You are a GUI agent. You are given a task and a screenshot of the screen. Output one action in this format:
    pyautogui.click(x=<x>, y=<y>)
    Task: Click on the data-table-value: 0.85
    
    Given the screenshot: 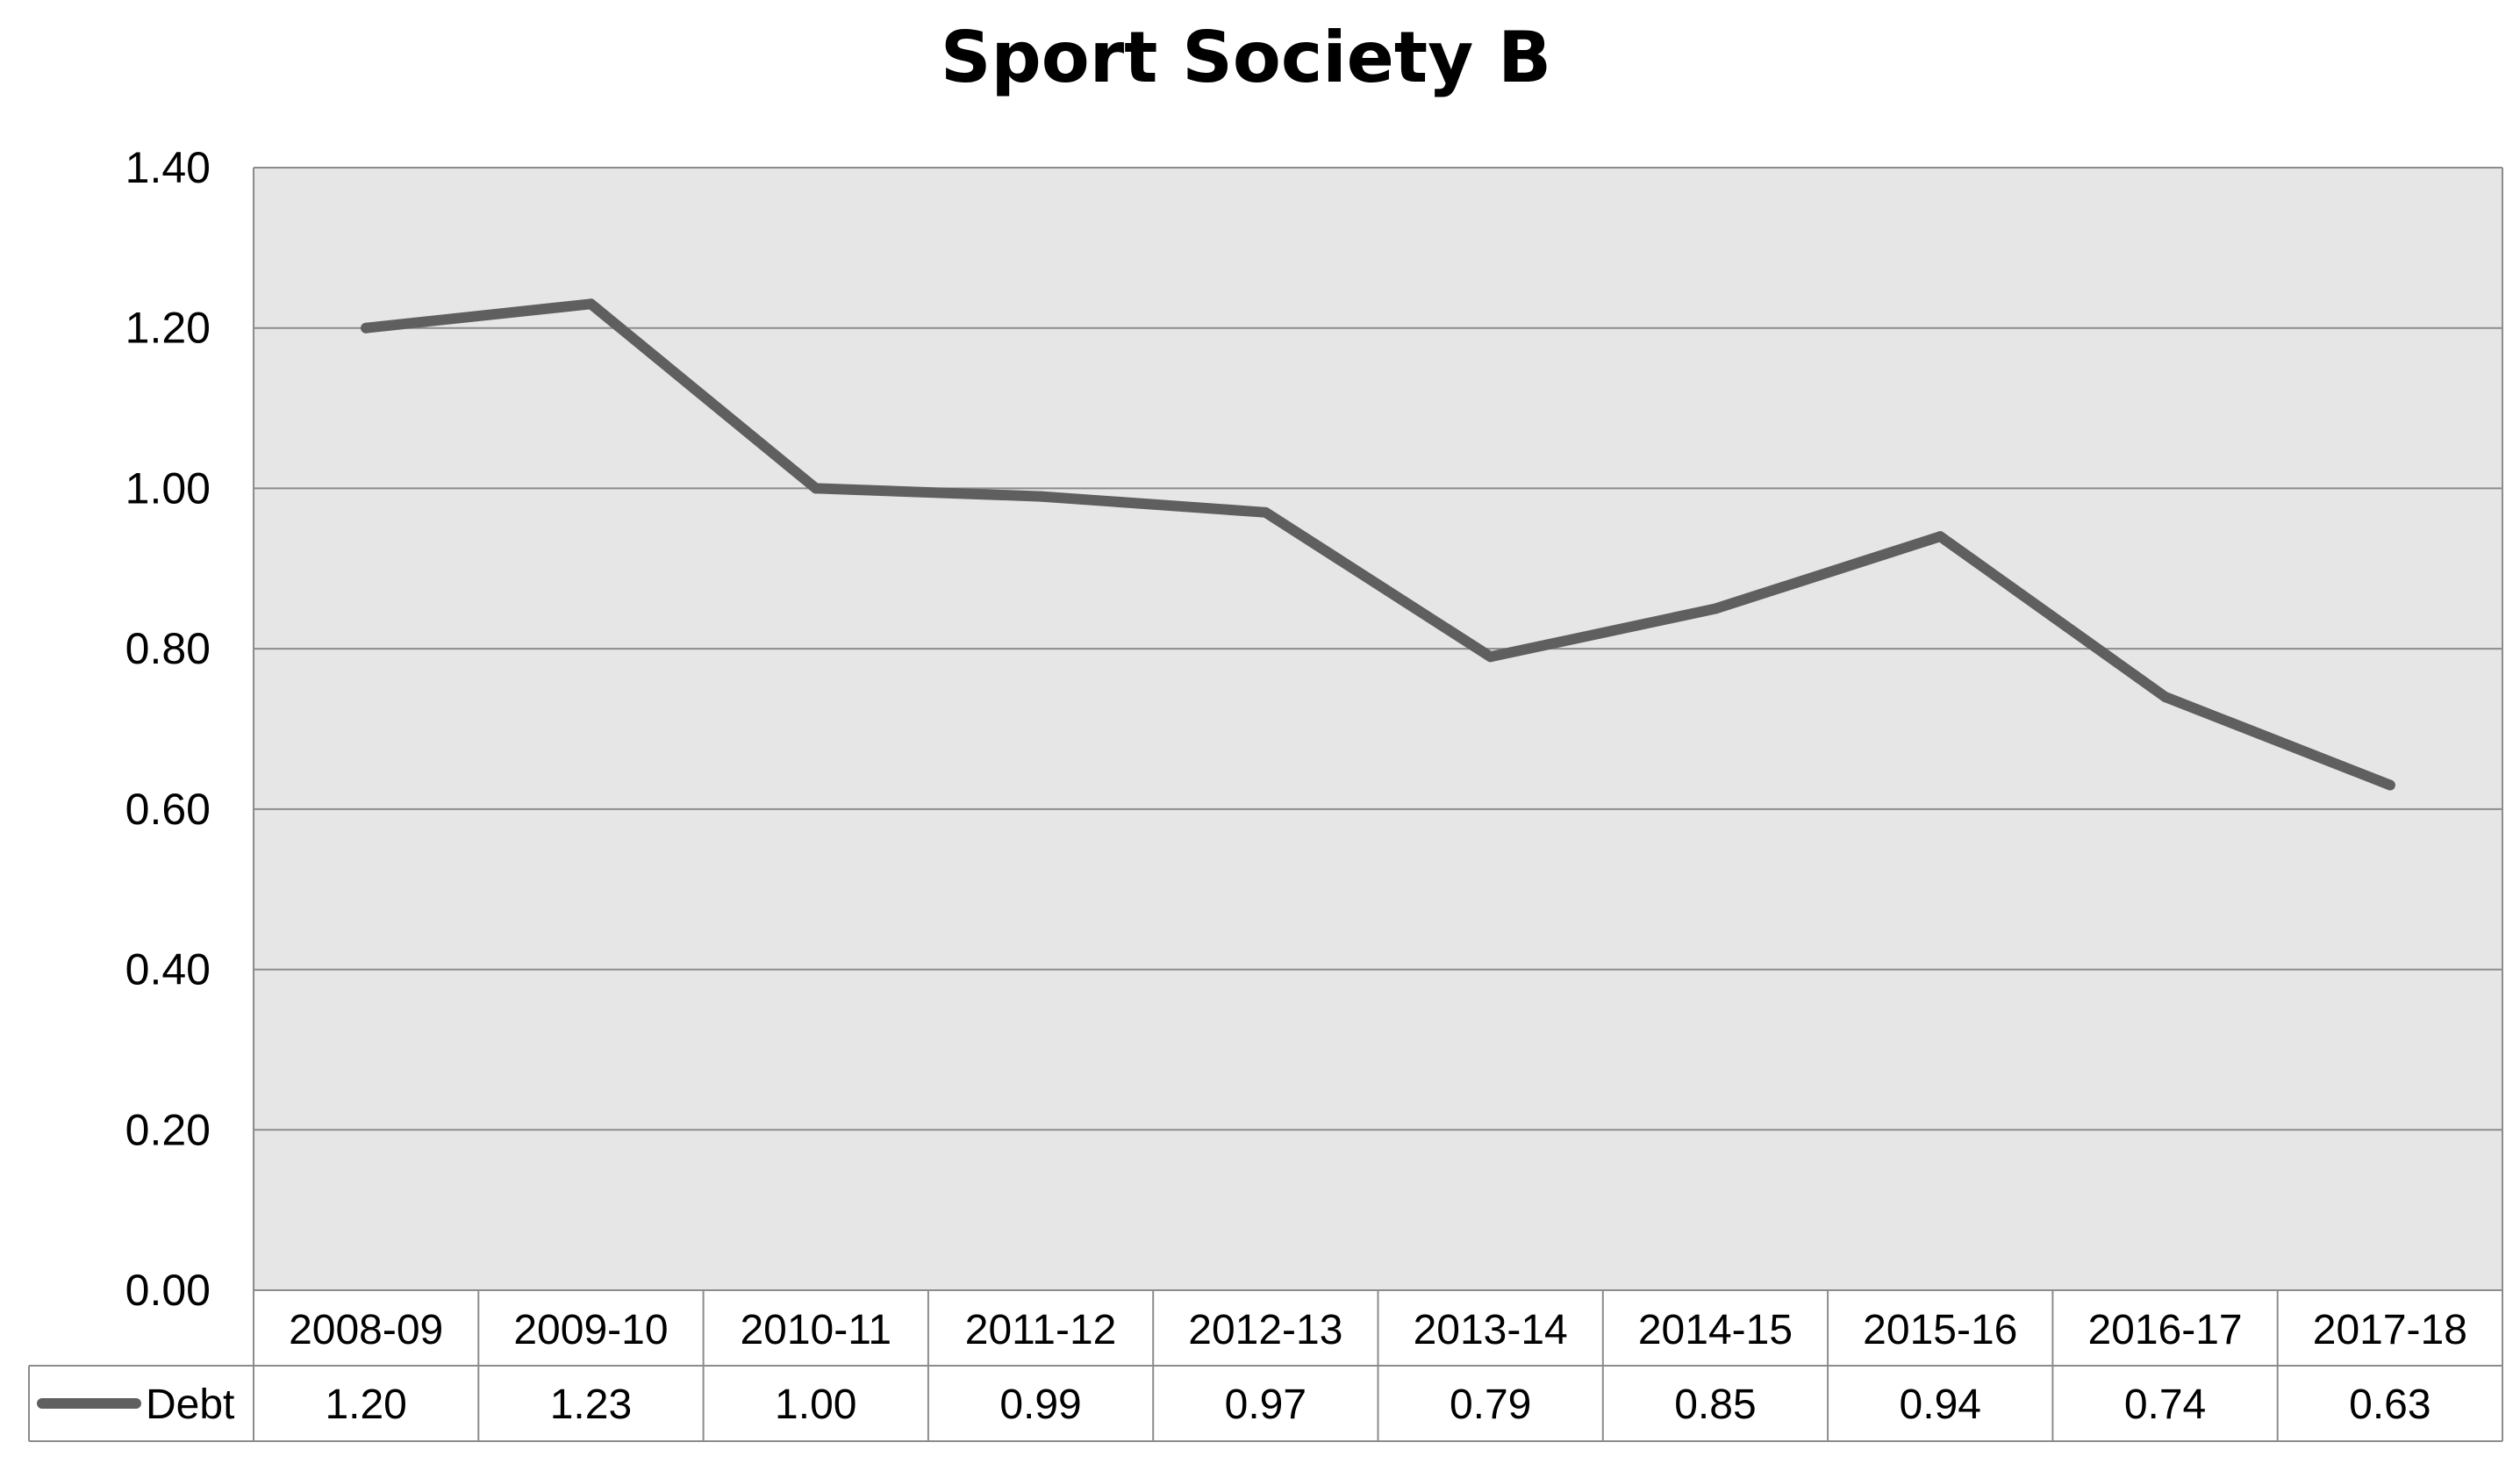 What is the action you would take?
    pyautogui.click(x=1715, y=1404)
    